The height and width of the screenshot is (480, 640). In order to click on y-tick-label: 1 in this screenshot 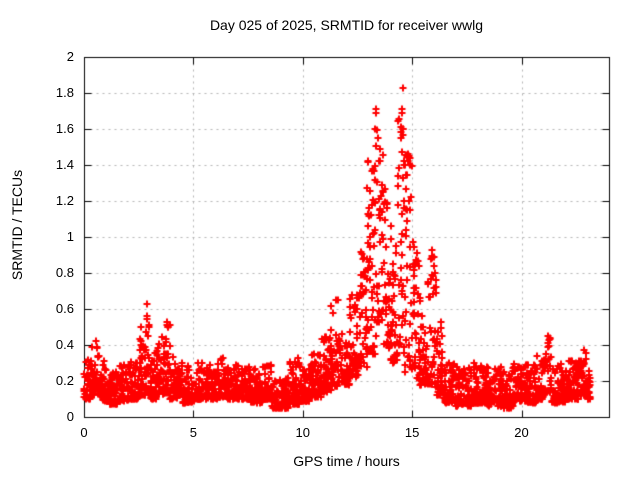, I will do `click(70, 236)`.